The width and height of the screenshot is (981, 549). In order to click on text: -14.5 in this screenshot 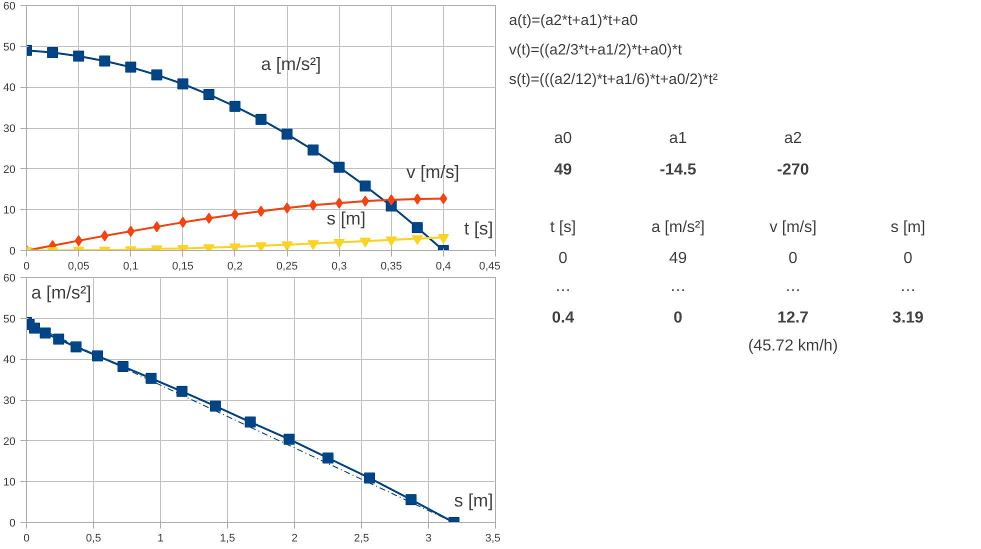, I will do `click(678, 169)`.